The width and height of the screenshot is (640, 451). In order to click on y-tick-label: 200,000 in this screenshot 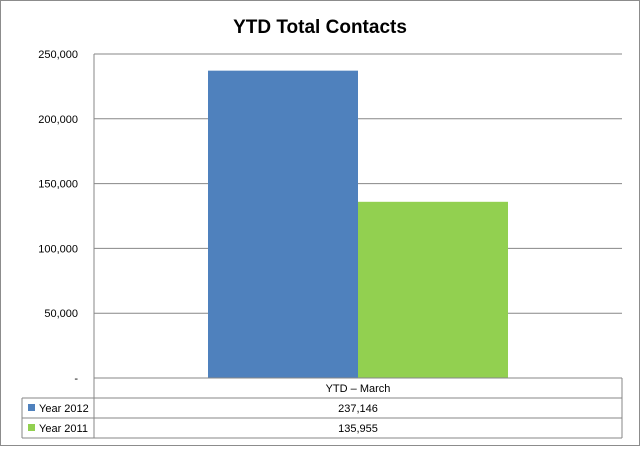, I will do `click(58, 120)`.